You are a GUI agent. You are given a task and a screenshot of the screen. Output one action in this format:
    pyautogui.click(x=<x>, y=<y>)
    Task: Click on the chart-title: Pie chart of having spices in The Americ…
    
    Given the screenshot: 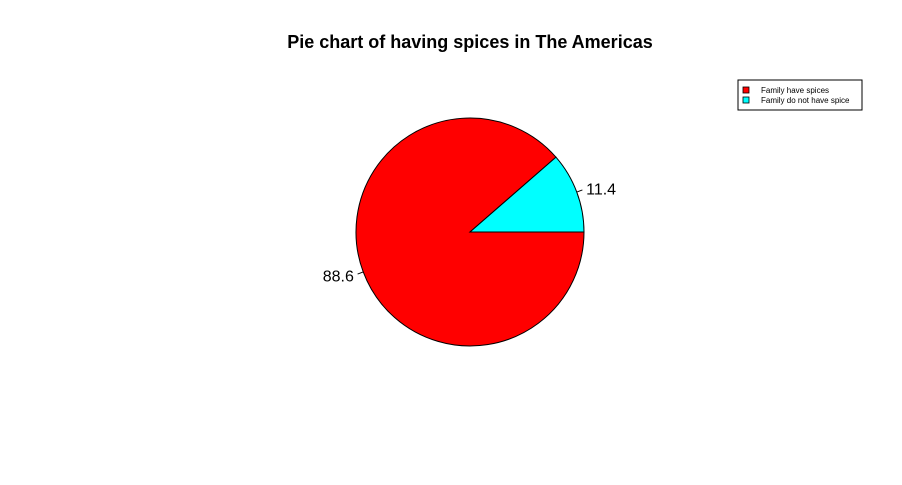 What is the action you would take?
    pyautogui.click(x=469, y=42)
    